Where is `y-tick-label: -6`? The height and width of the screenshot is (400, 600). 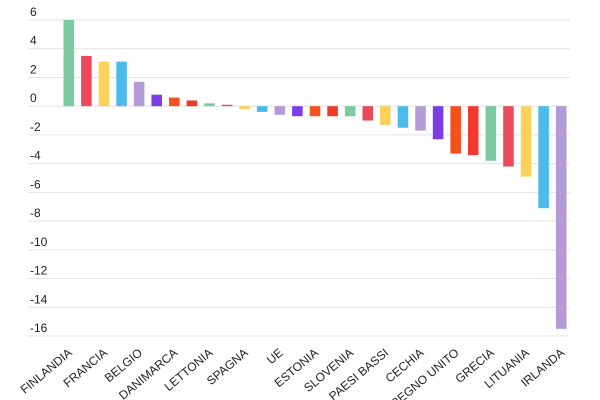 y-tick-label: -6 is located at coordinates (35, 184).